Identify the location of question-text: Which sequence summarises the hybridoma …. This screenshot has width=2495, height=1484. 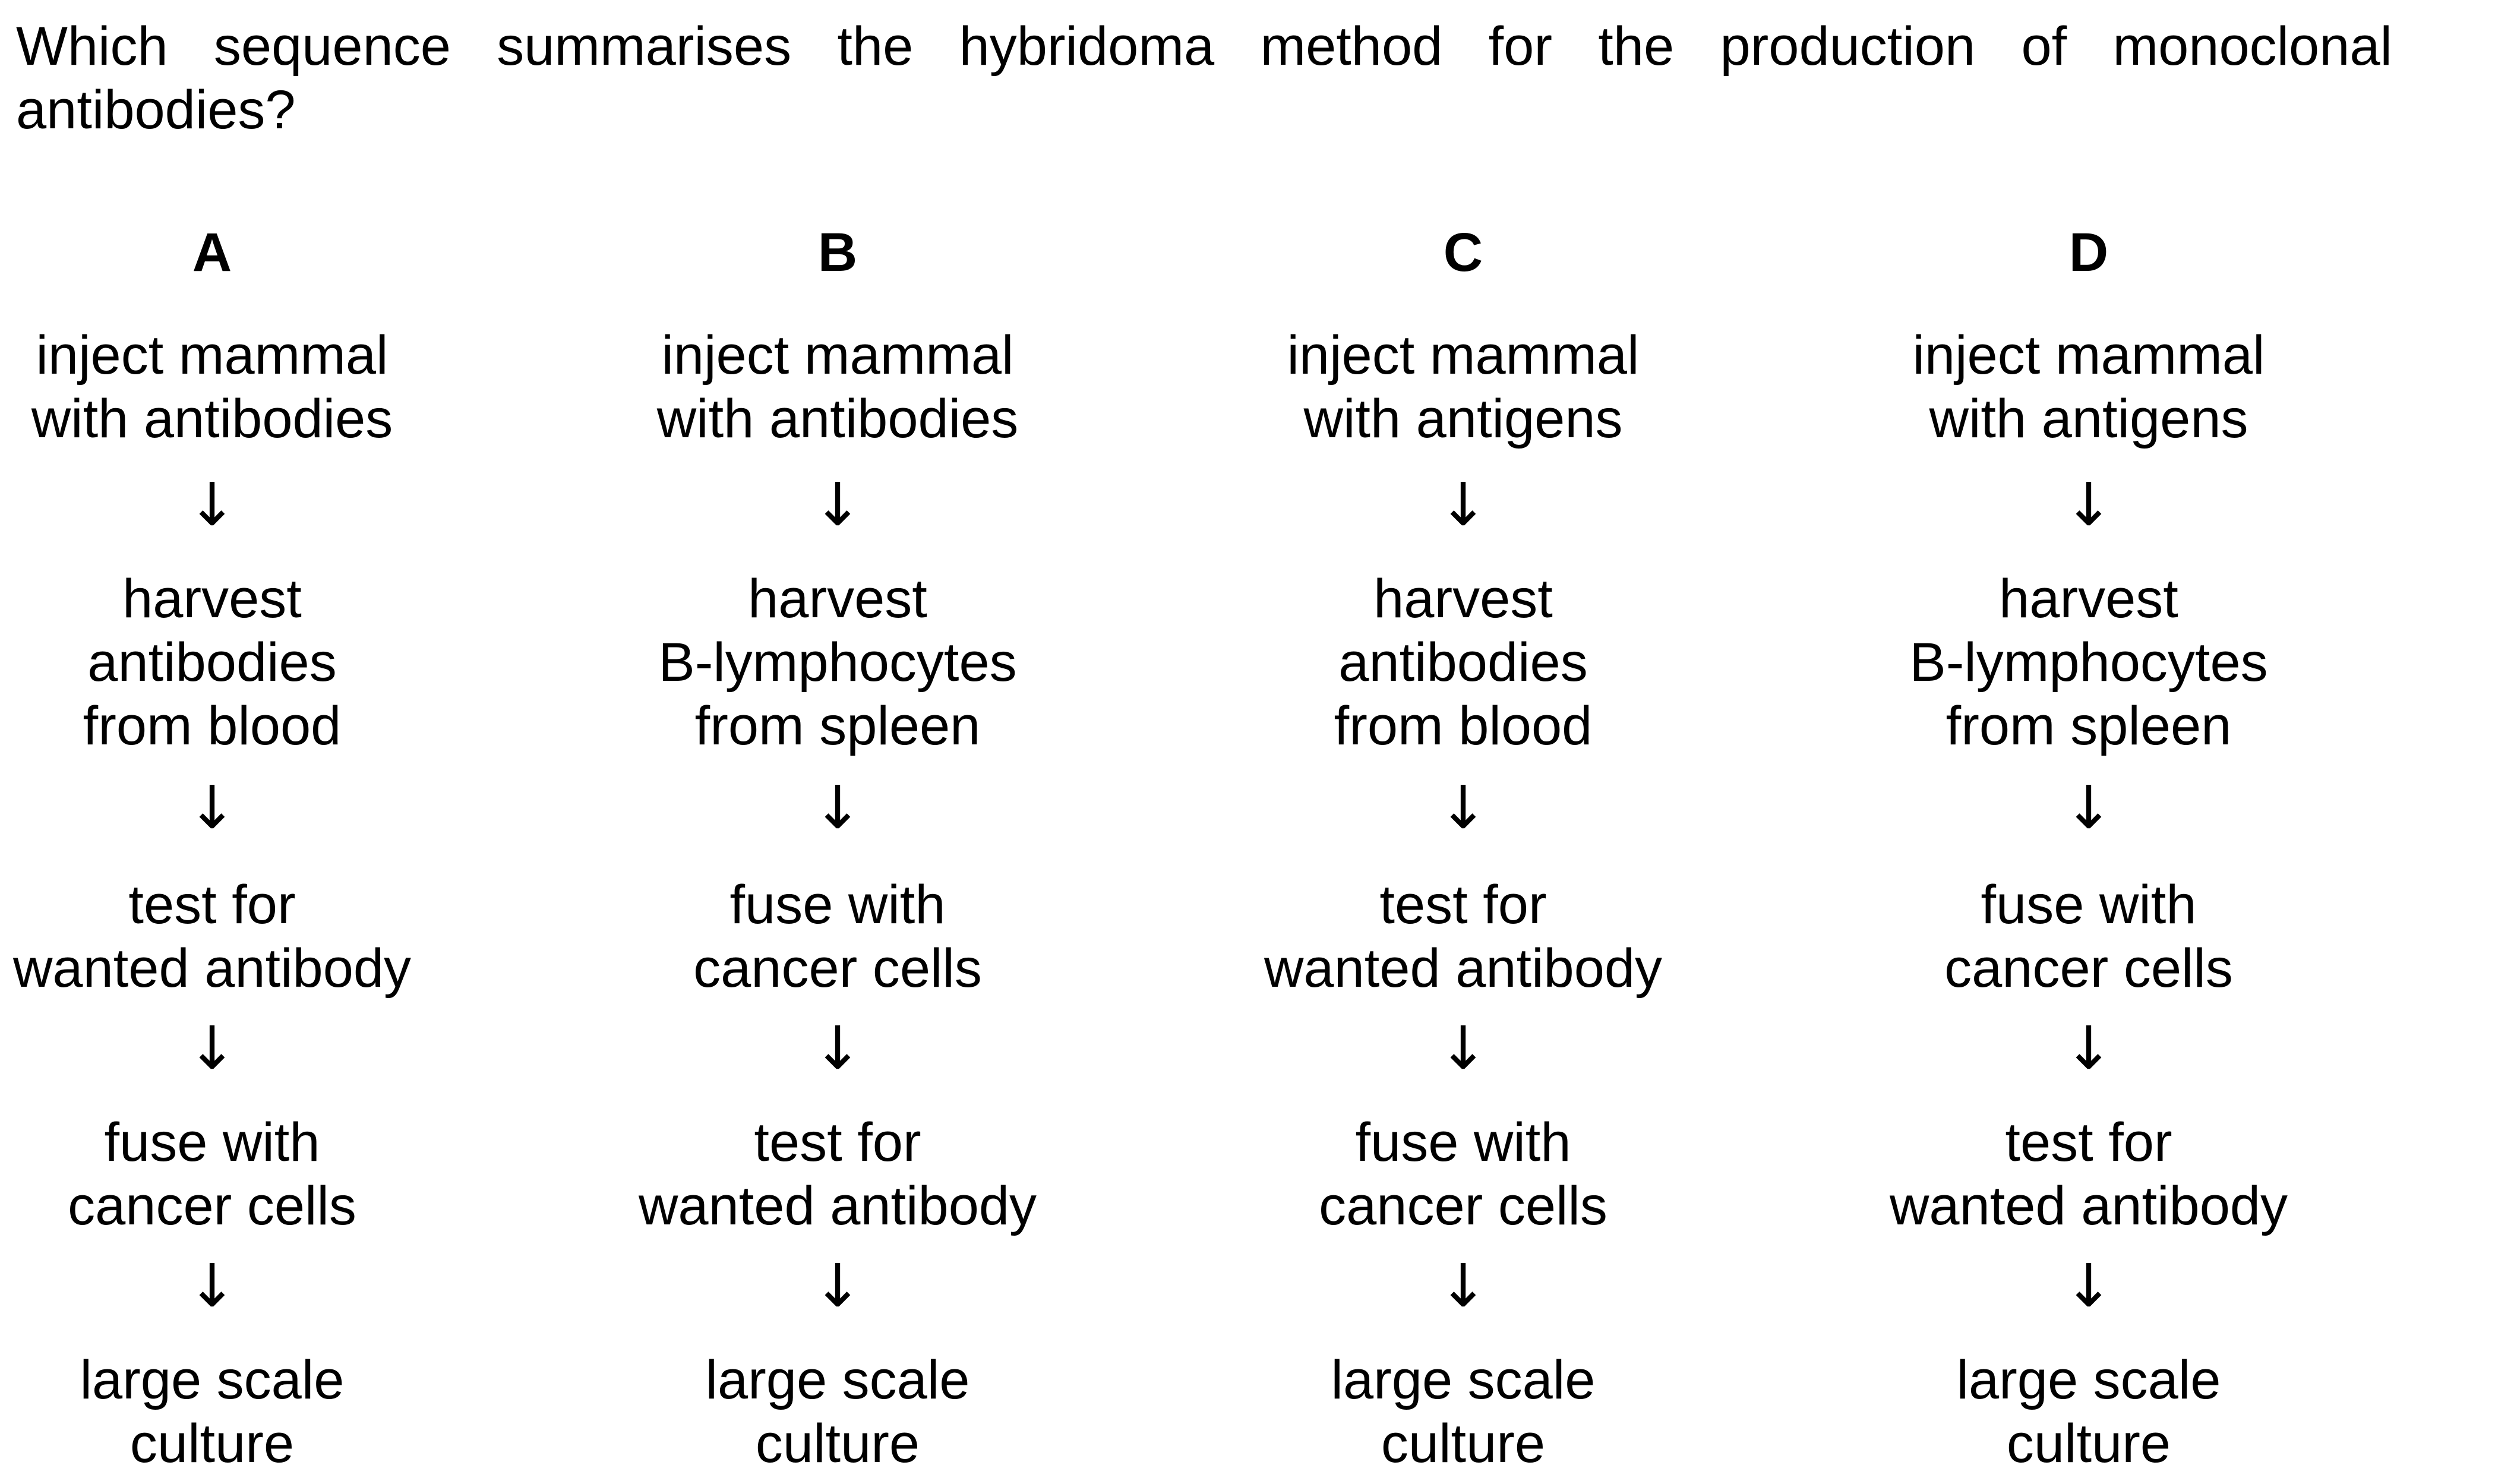
(1204, 78).